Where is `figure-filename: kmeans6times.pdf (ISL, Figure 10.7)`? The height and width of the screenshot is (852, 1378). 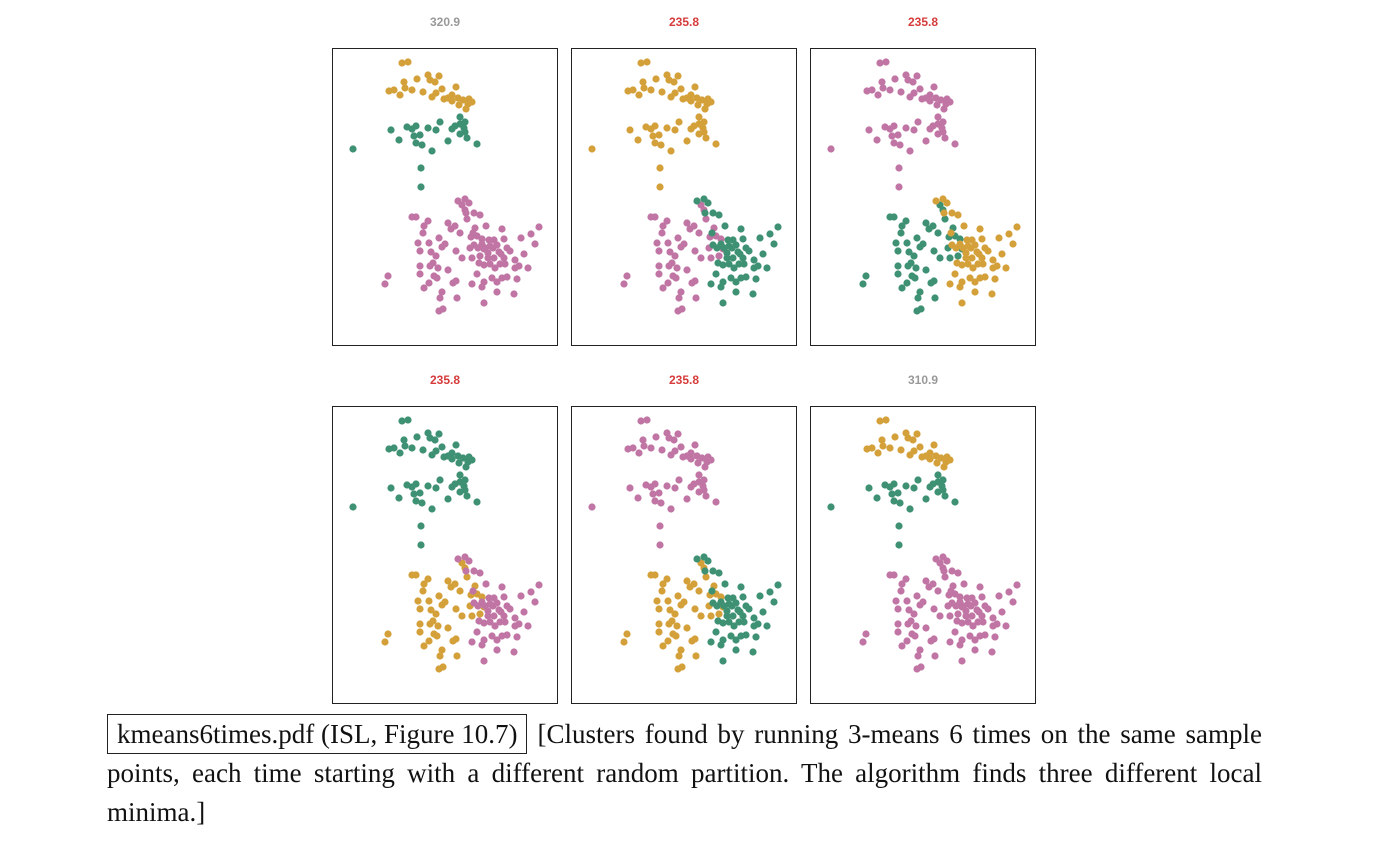
figure-filename: kmeans6times.pdf (ISL, Figure 10.7) is located at coordinates (317, 734).